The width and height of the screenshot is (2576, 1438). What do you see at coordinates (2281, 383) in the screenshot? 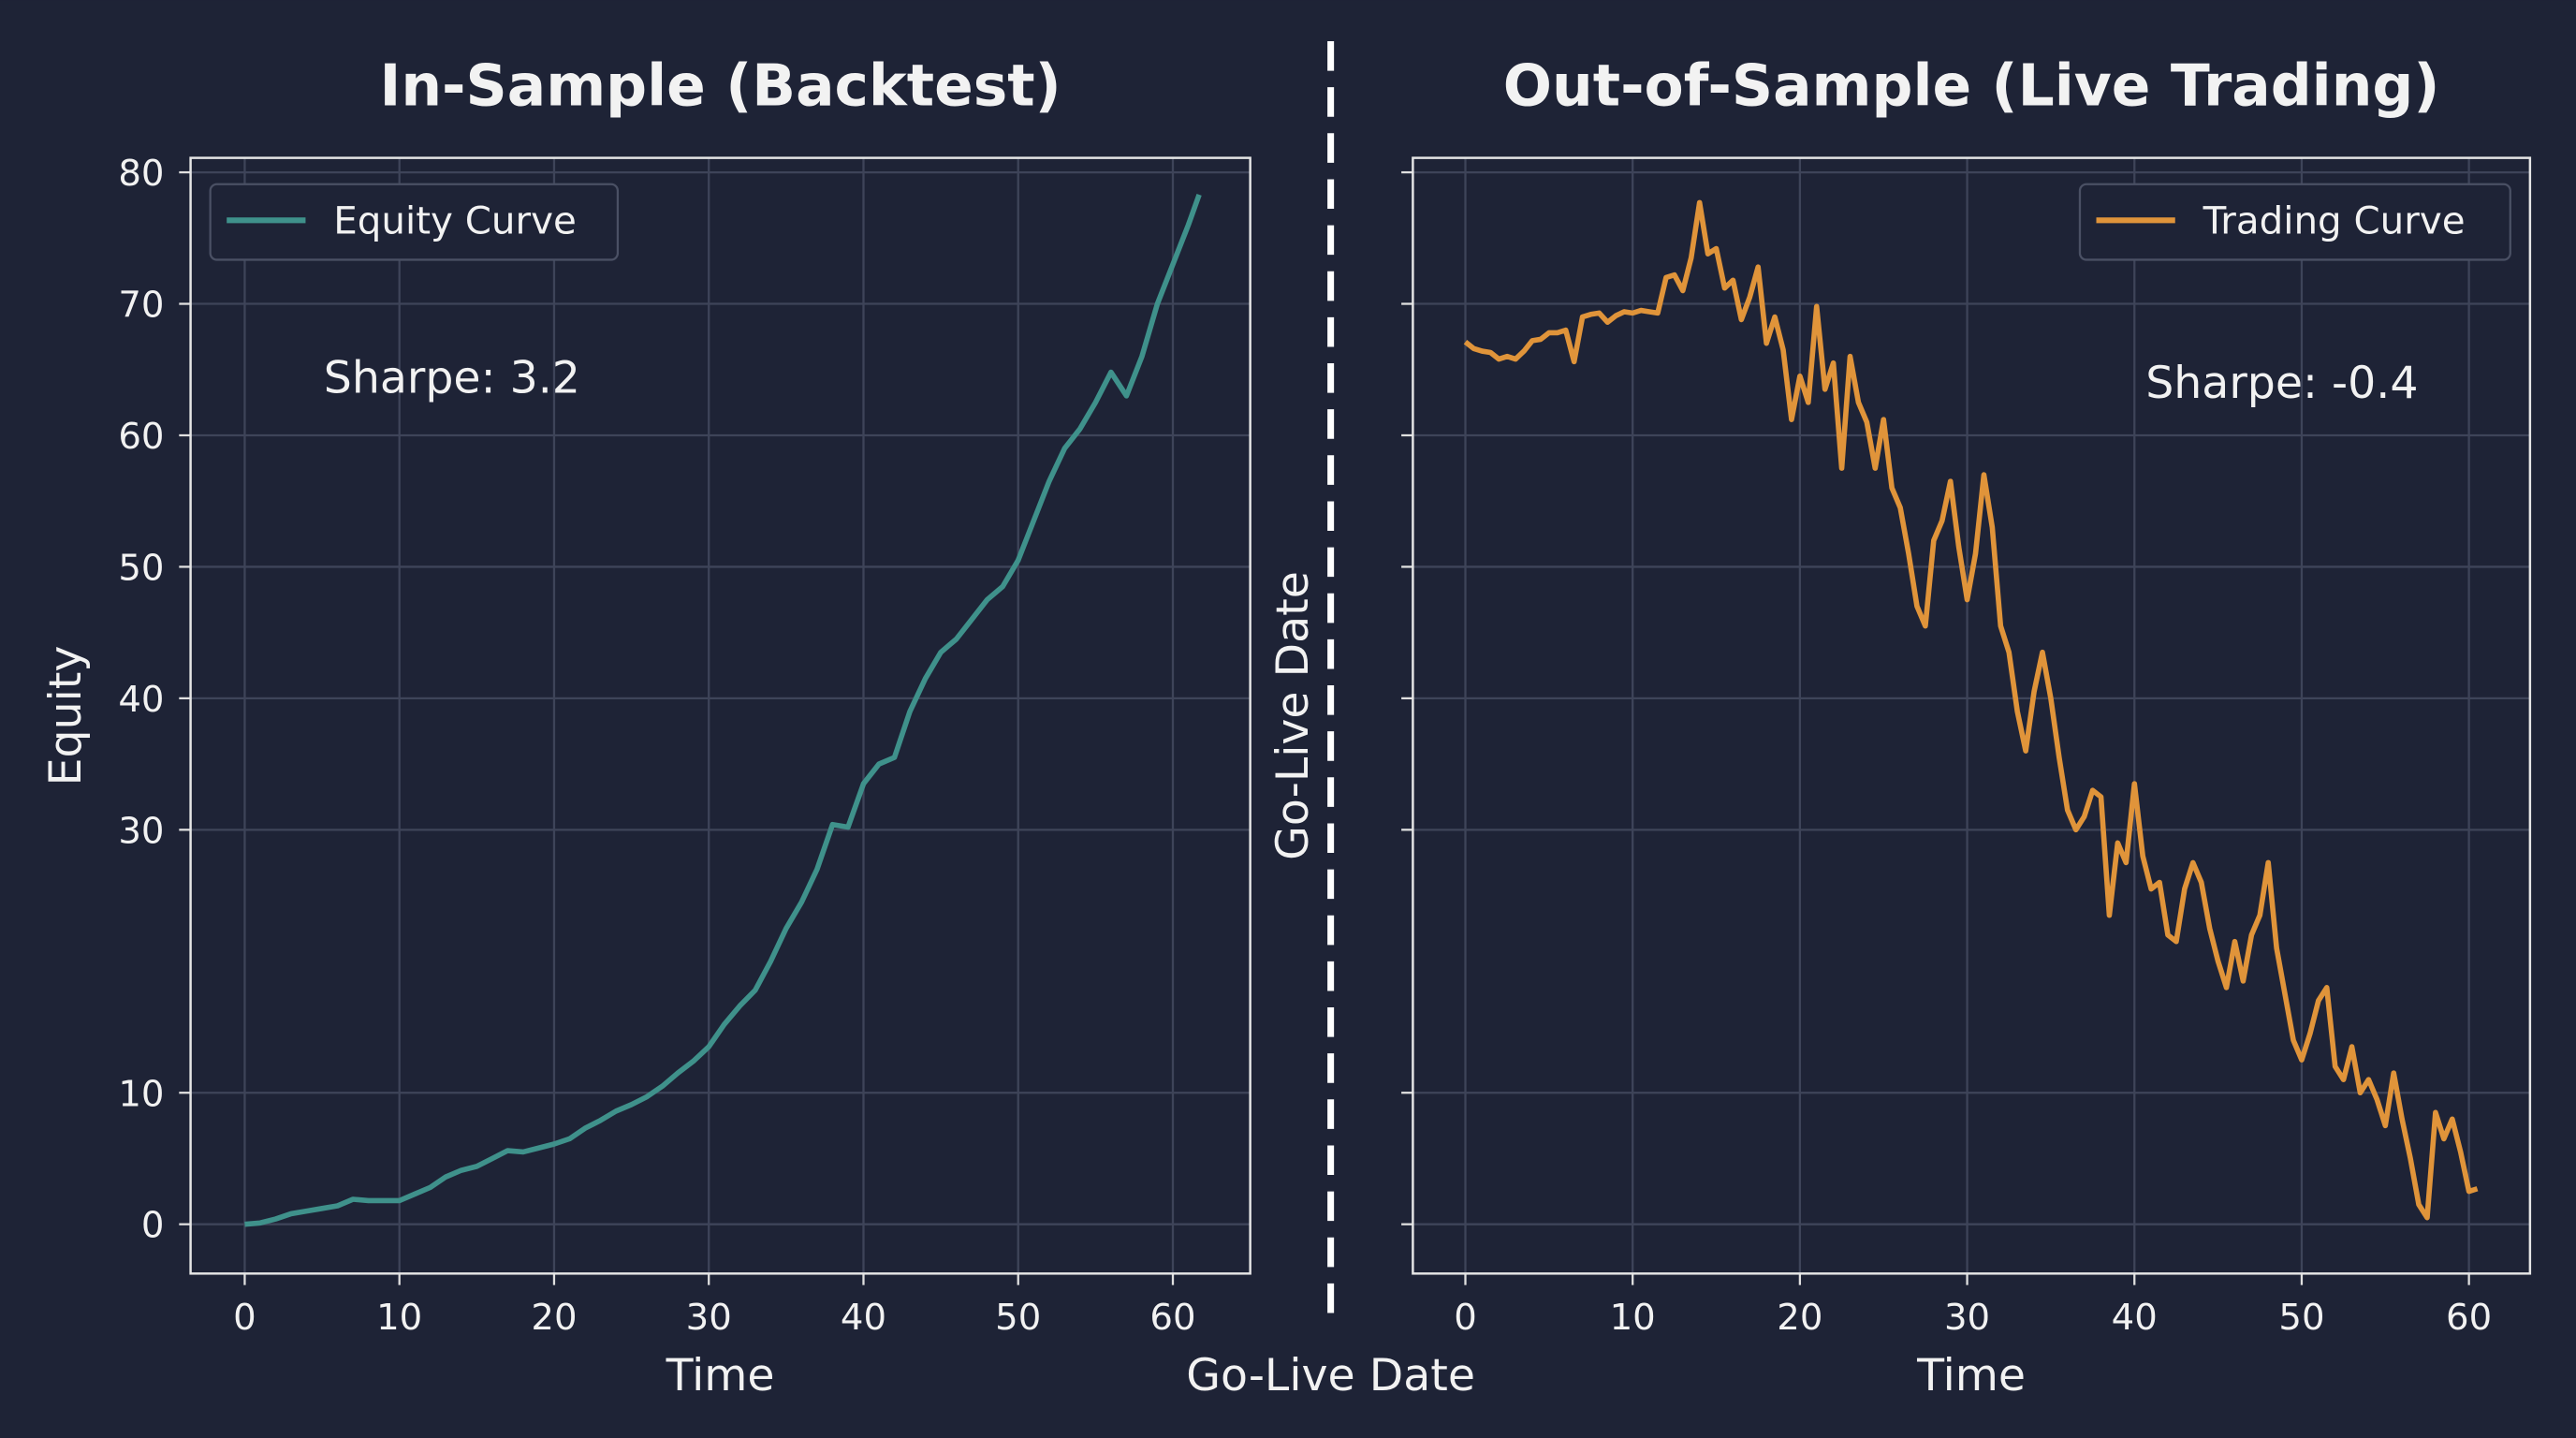
I see `annotation: Sharpe: -0.4` at bounding box center [2281, 383].